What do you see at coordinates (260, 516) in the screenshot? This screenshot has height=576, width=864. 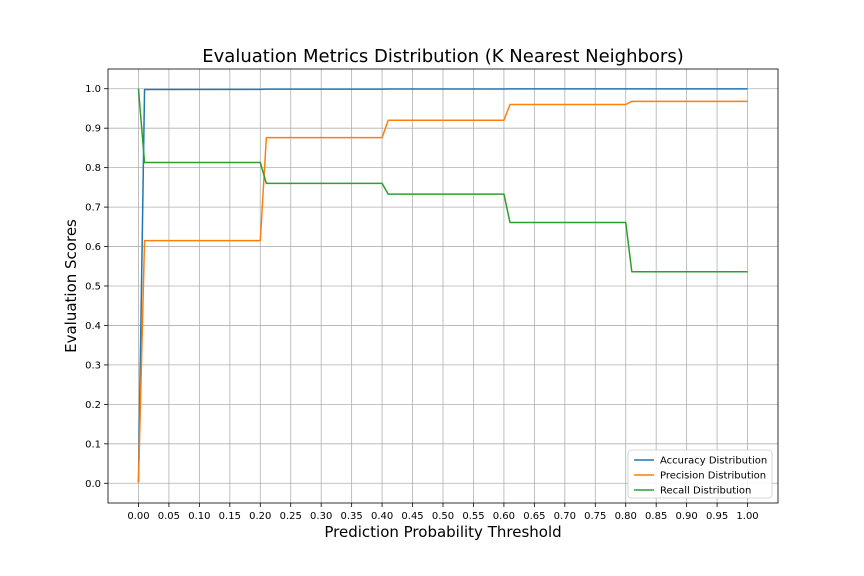 I see `x-tick-label: 0.20` at bounding box center [260, 516].